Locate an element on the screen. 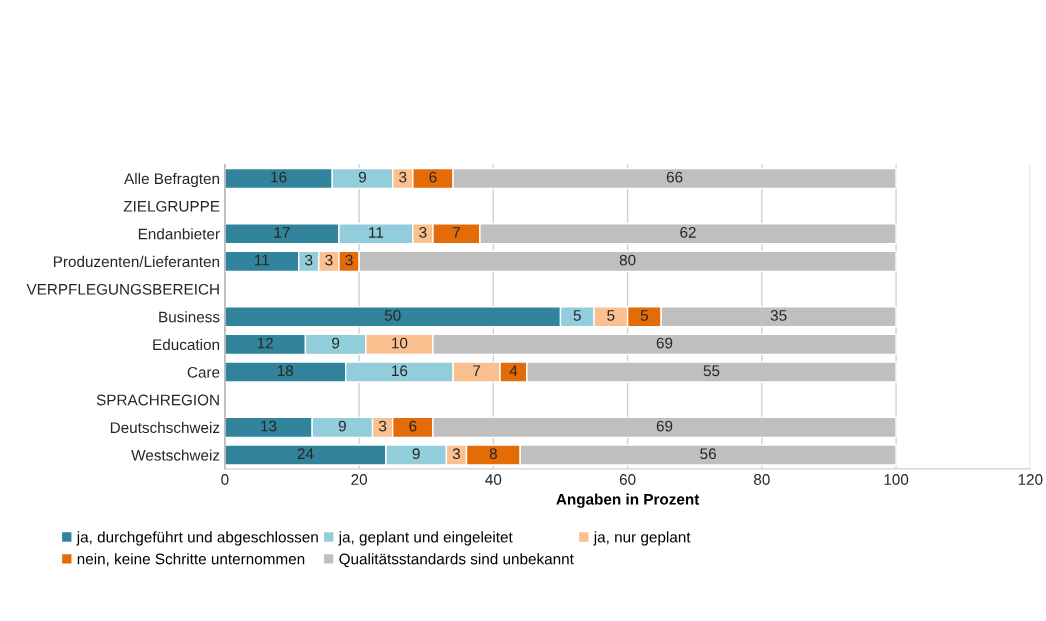  data-label: 80 is located at coordinates (627, 260).